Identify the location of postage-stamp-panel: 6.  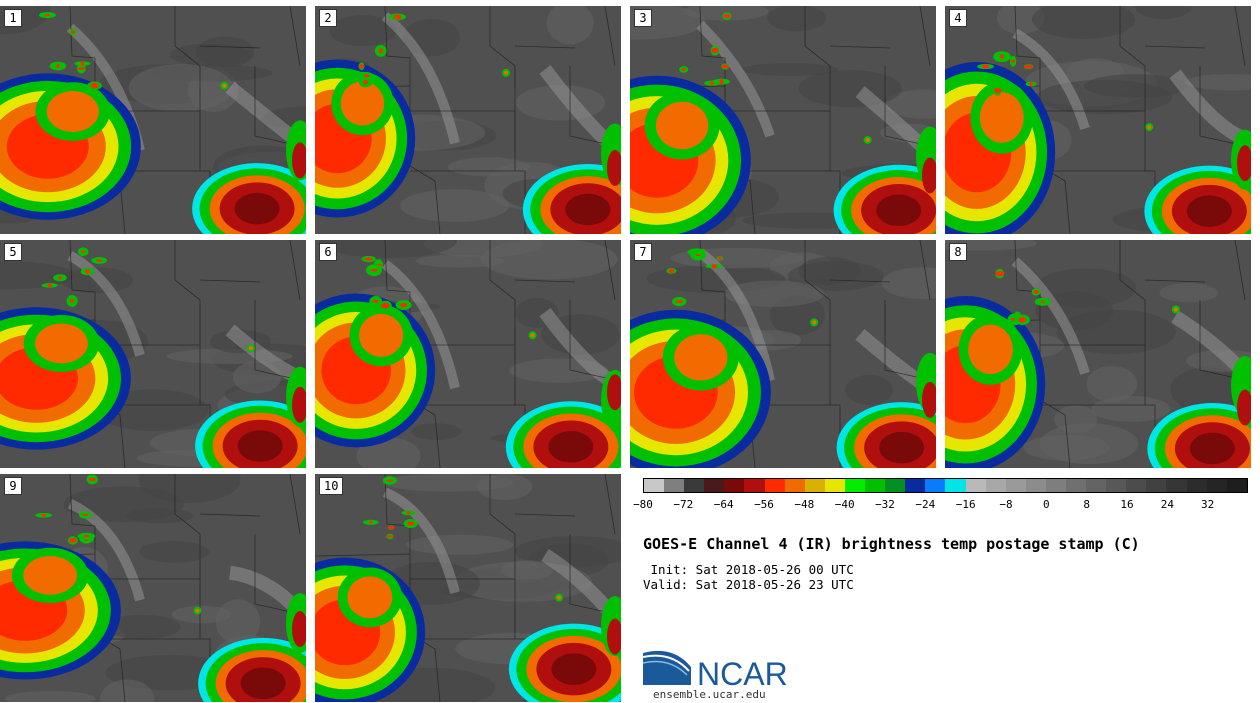
(468, 354).